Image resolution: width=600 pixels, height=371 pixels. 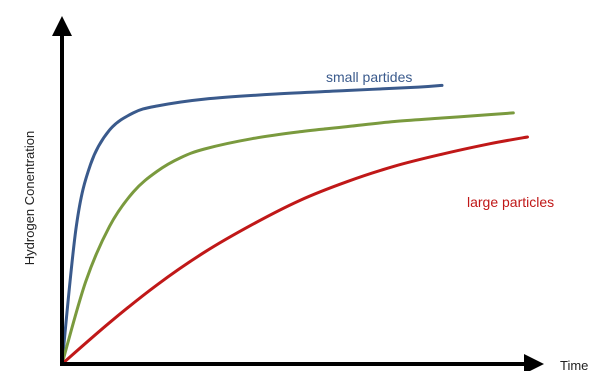 I want to click on series-label-large-particles: large particles, so click(x=510, y=202).